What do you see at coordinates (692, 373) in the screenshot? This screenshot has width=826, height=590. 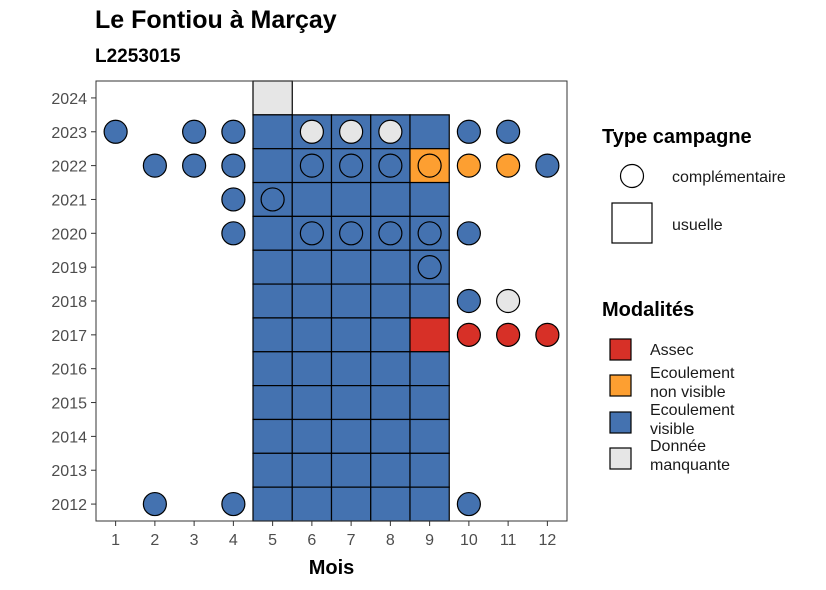 I see `legend-label: Ecoulement` at bounding box center [692, 373].